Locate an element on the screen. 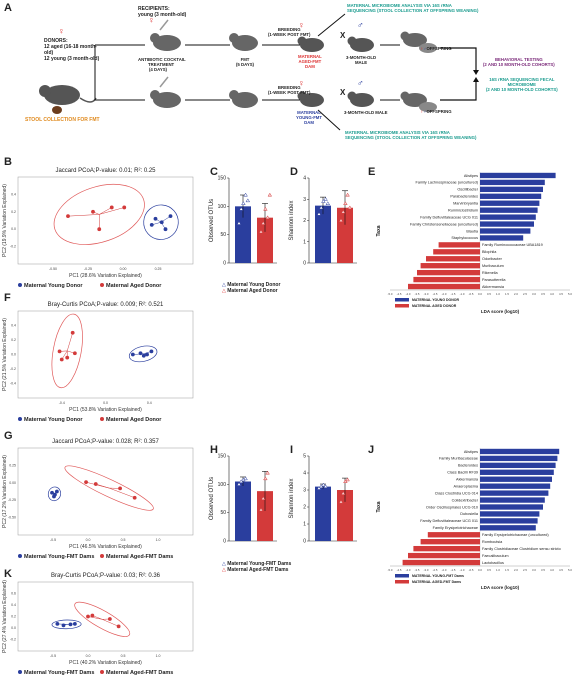 Image resolution: width=578 pixels, height=685 pixels. y-axis-label: PC2 (19.9% Variation Explained) is located at coordinates (5, 220).